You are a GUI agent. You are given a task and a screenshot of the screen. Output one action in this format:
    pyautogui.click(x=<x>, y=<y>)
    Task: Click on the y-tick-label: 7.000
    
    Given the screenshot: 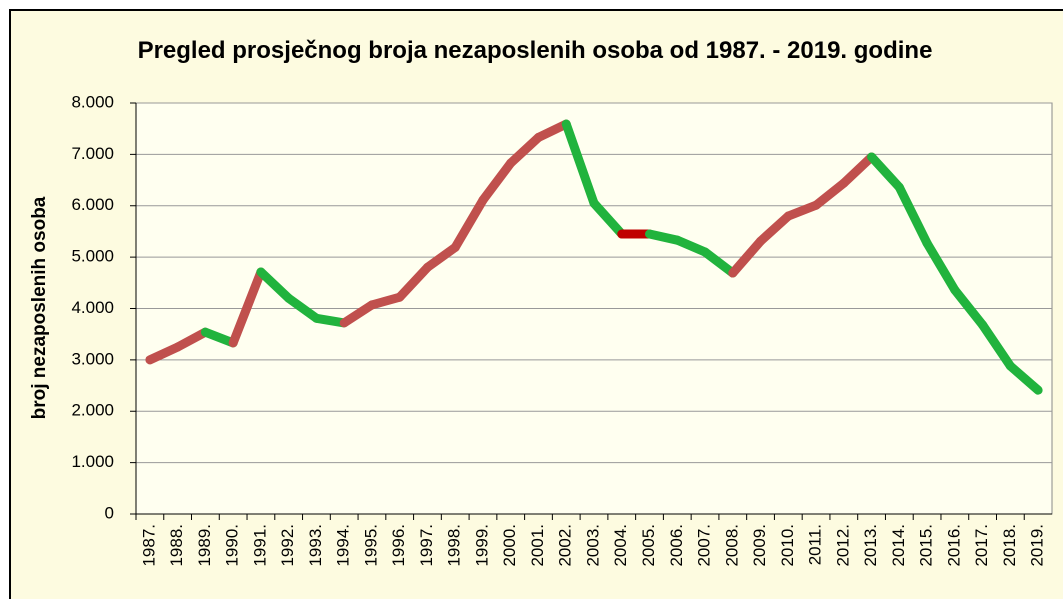 What is the action you would take?
    pyautogui.click(x=92, y=153)
    